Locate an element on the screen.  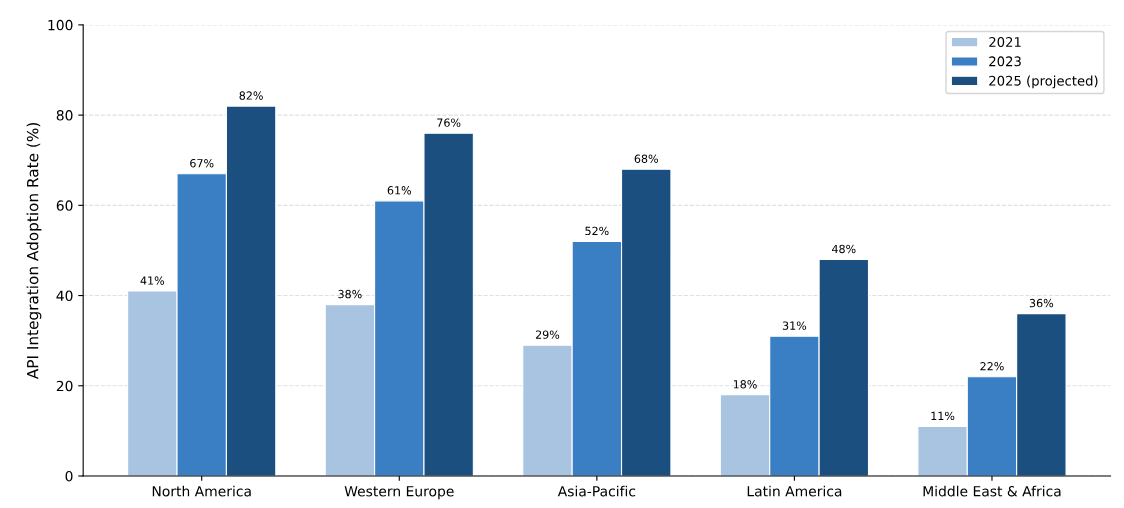
data-label: 11% is located at coordinates (943, 416).